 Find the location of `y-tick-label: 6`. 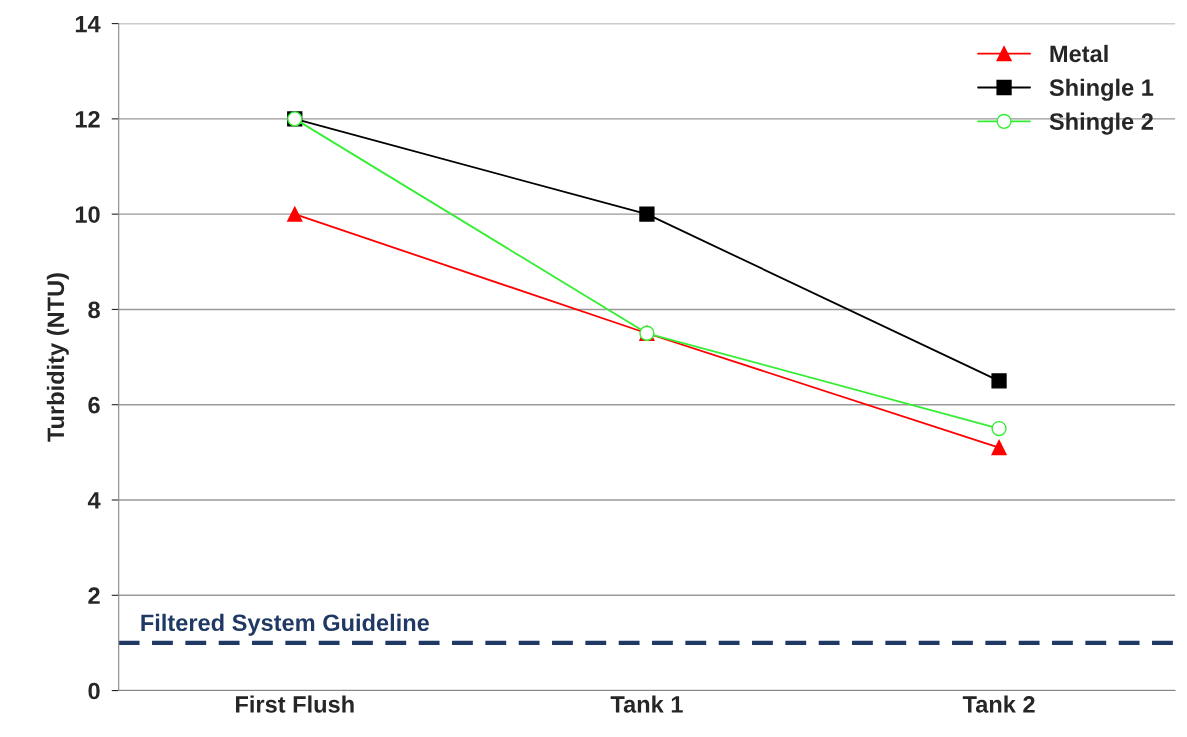

y-tick-label: 6 is located at coordinates (94, 405).